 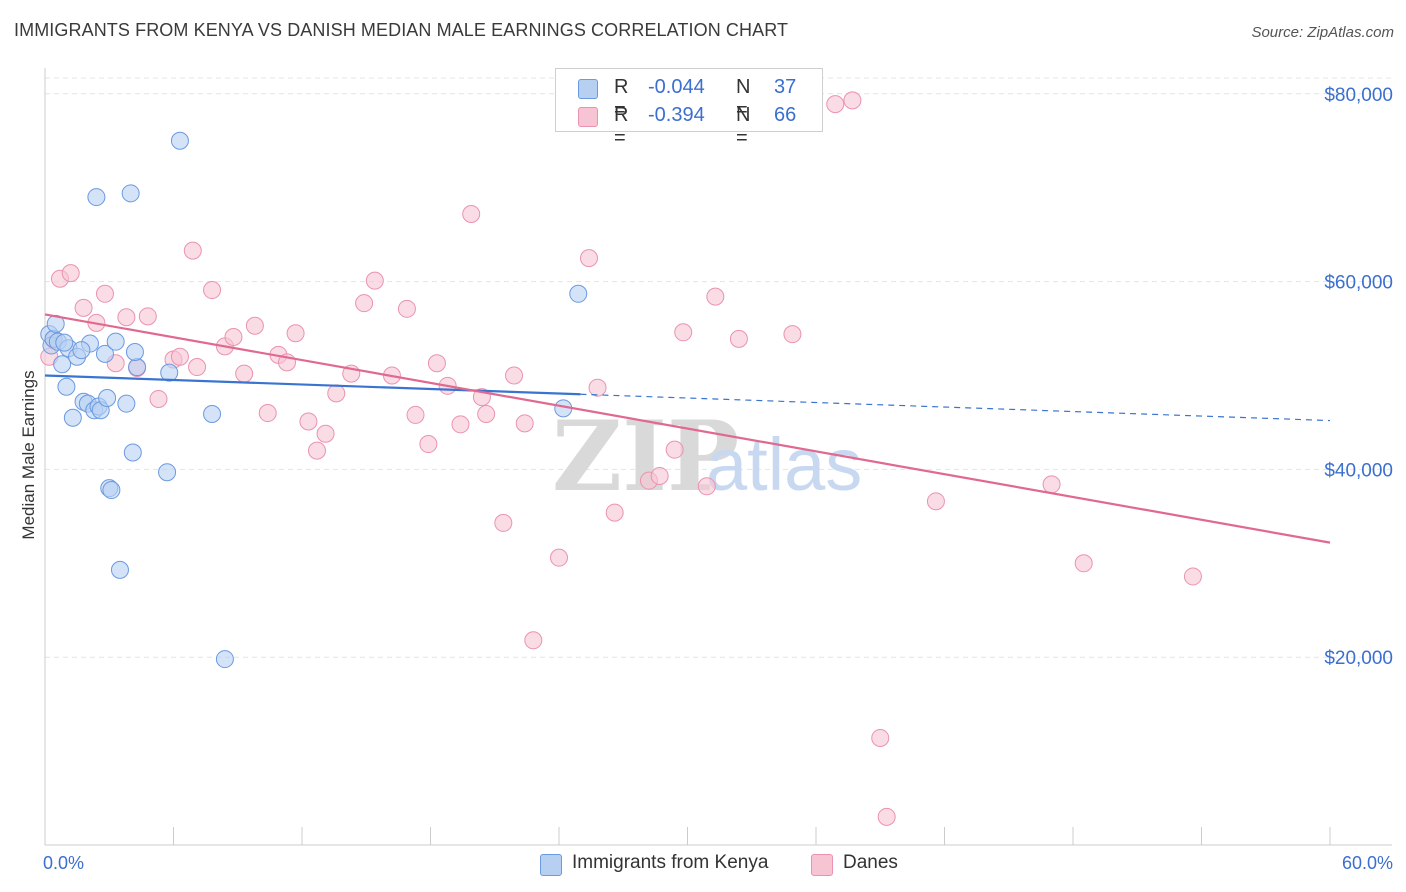 What do you see at coordinates (1358, 658) in the screenshot?
I see `y-tick-label: $20,000` at bounding box center [1358, 658].